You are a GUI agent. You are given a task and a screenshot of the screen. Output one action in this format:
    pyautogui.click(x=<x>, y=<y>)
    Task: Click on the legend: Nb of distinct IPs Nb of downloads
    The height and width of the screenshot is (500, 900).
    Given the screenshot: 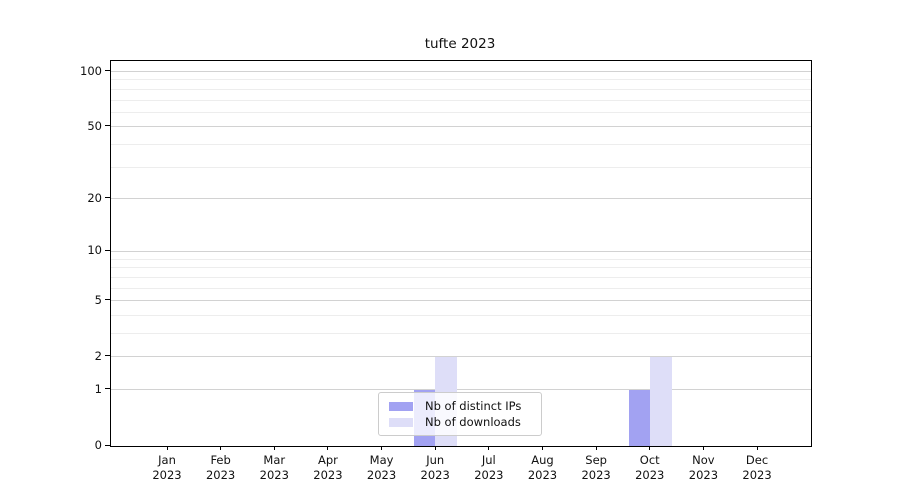 What is the action you would take?
    pyautogui.click(x=460, y=414)
    